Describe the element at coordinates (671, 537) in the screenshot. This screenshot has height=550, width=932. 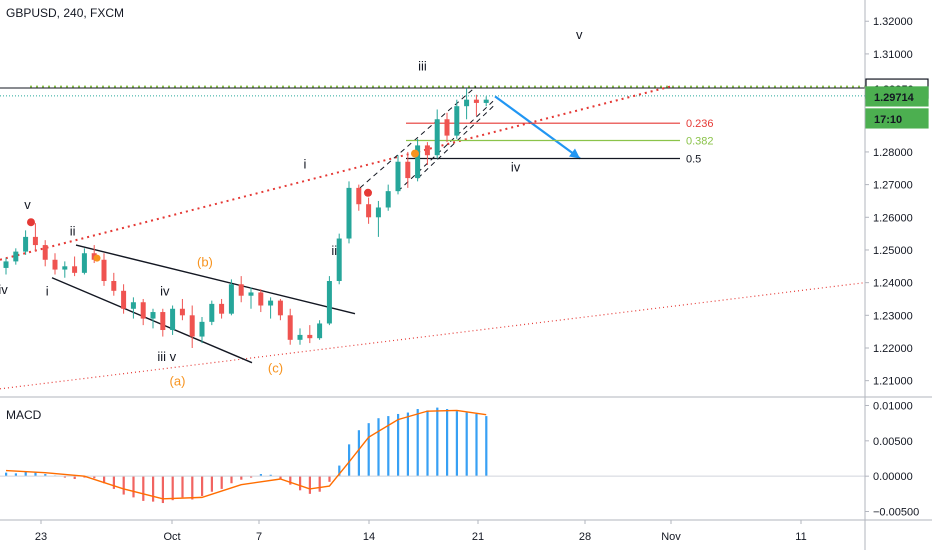
I see `time-tick-label: Nov` at that location.